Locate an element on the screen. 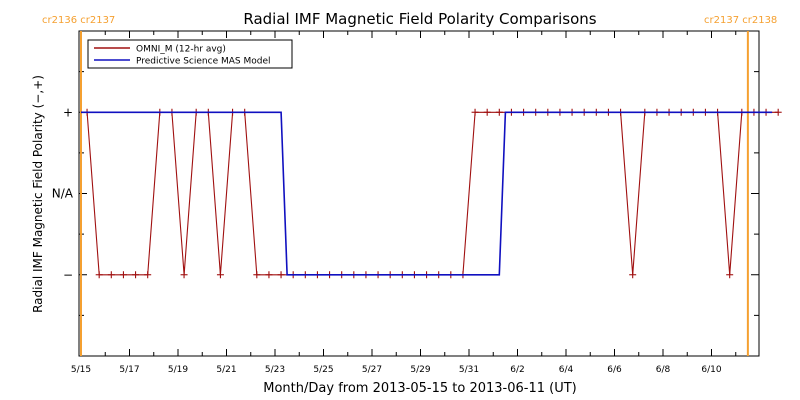 The width and height of the screenshot is (800, 400). y-axis-label: Radial IMF Magnetic Field Polarity (−,+) is located at coordinates (38, 194).